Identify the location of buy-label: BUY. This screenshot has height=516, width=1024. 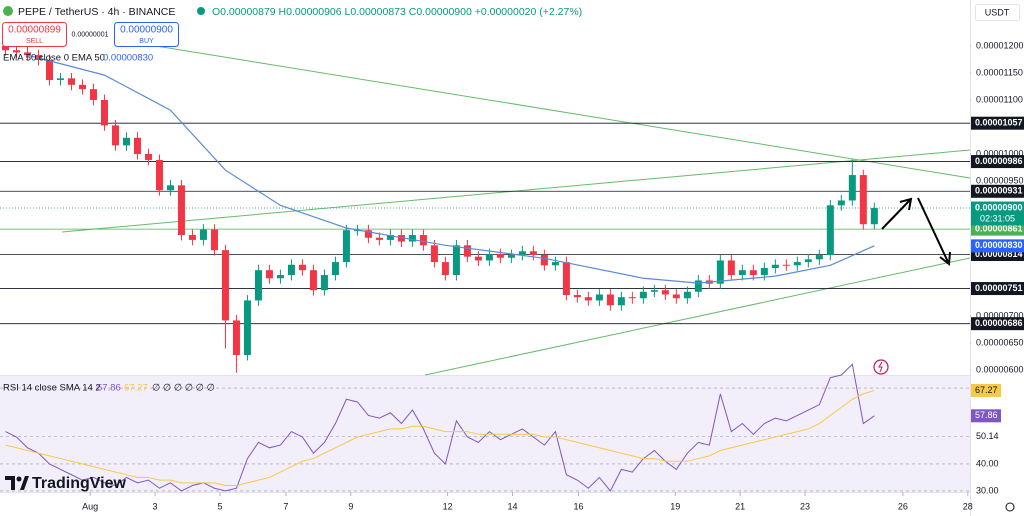
(146, 41).